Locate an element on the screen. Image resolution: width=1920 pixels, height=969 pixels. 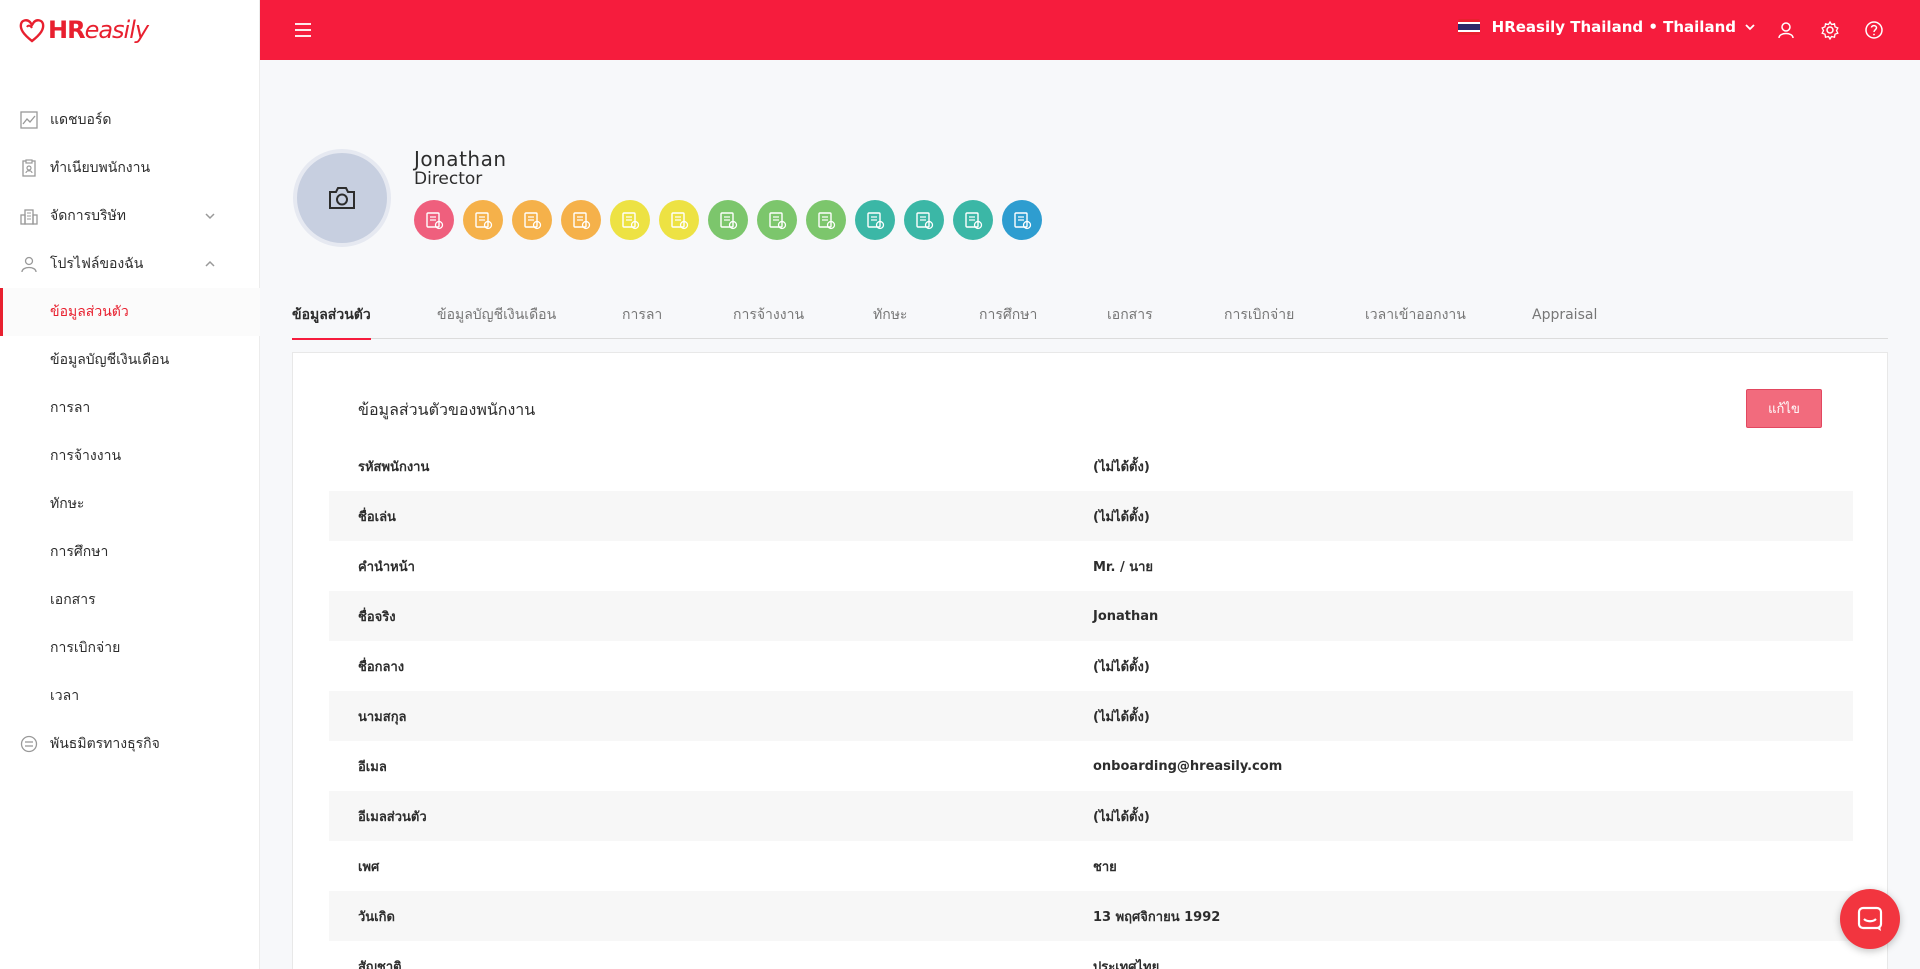
table-row: รหัสพนักงาน (ไม่ได้ตั้ง) is located at coordinates (1091, 466).